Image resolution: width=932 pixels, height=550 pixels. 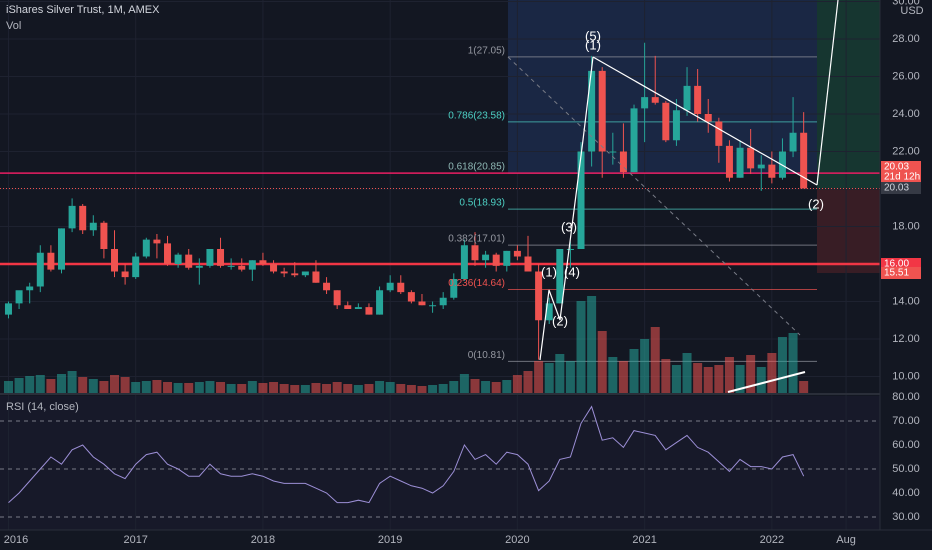 I want to click on rsi-tick-label: 80.00, so click(x=906, y=397).